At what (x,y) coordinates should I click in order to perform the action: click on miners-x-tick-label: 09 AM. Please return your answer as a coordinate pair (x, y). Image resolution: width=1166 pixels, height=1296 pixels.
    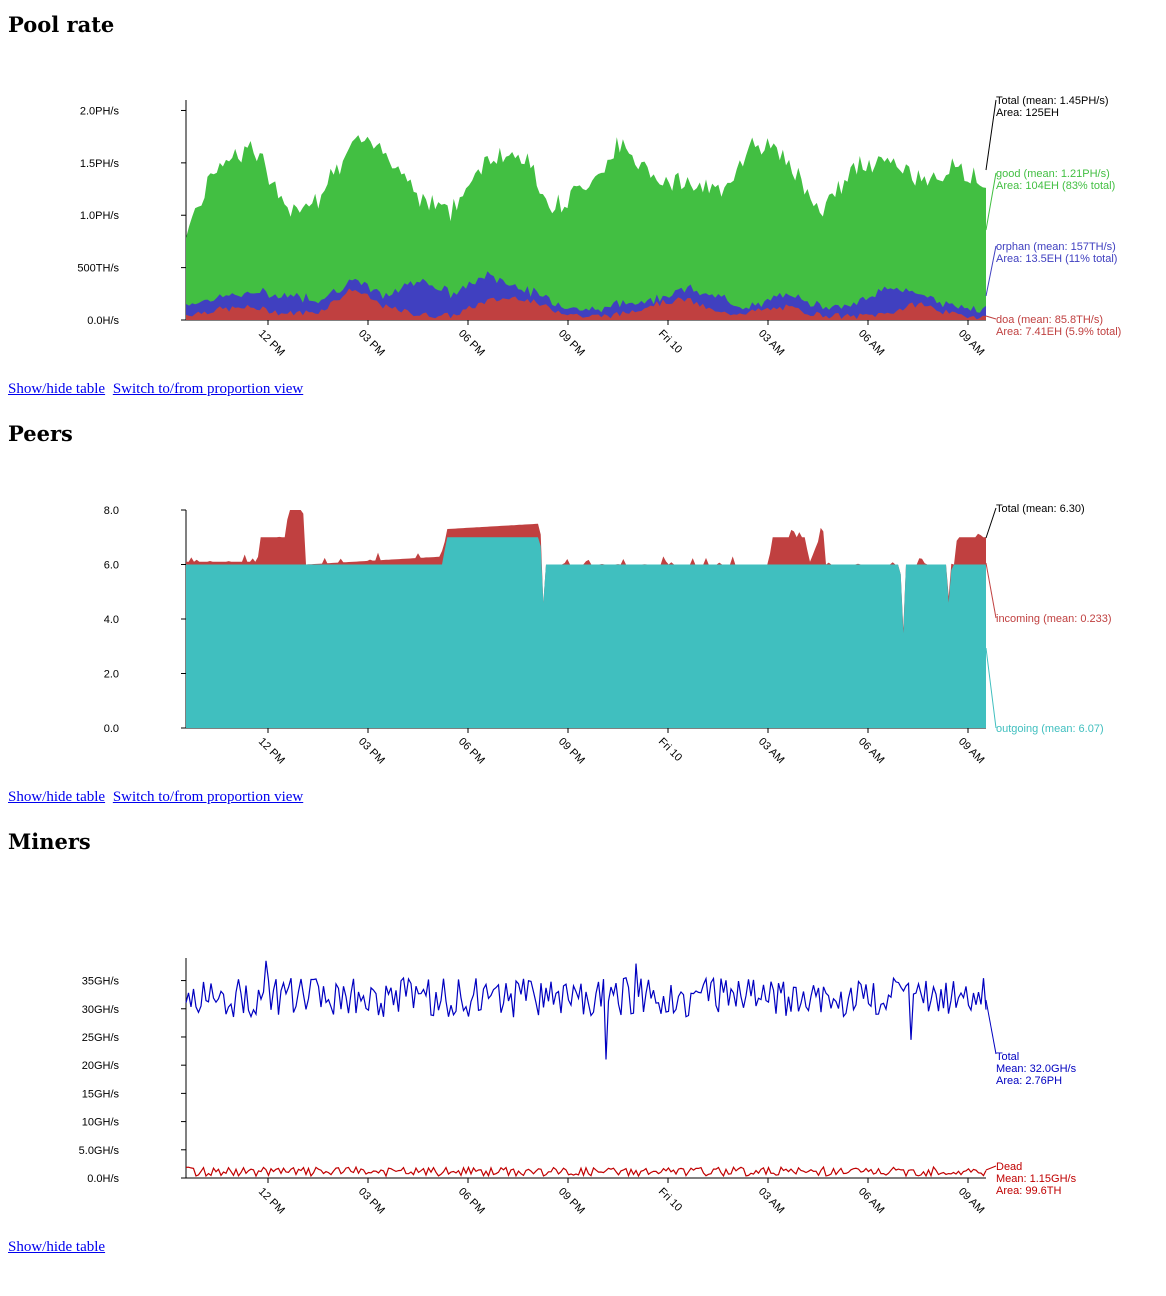
    Looking at the image, I should click on (971, 1201).